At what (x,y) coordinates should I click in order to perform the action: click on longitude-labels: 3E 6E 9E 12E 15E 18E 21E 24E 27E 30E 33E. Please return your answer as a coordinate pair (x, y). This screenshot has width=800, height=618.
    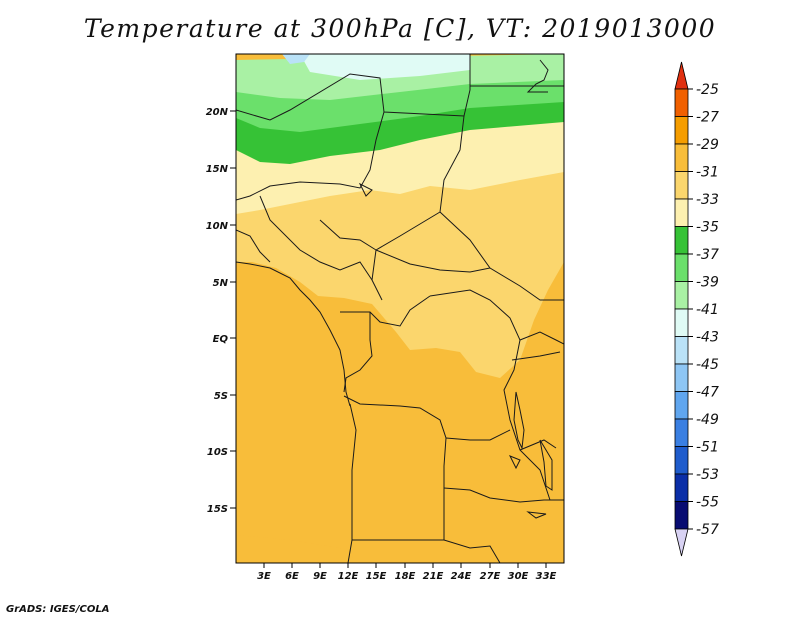
    Looking at the image, I should click on (406, 576).